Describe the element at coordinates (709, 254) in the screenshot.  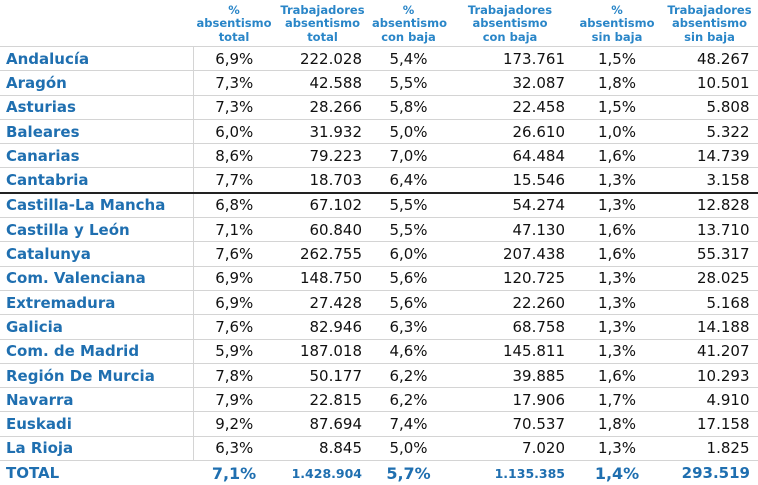
I see `trabajadores-absentismo-sin-baja: 55.317` at that location.